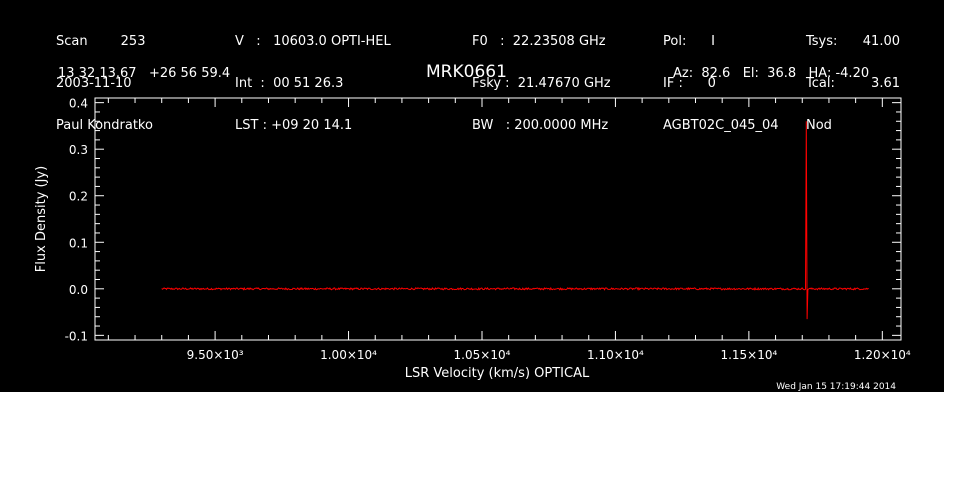 The height and width of the screenshot is (490, 962). I want to click on y-tick-label: -0.1, so click(76, 336).